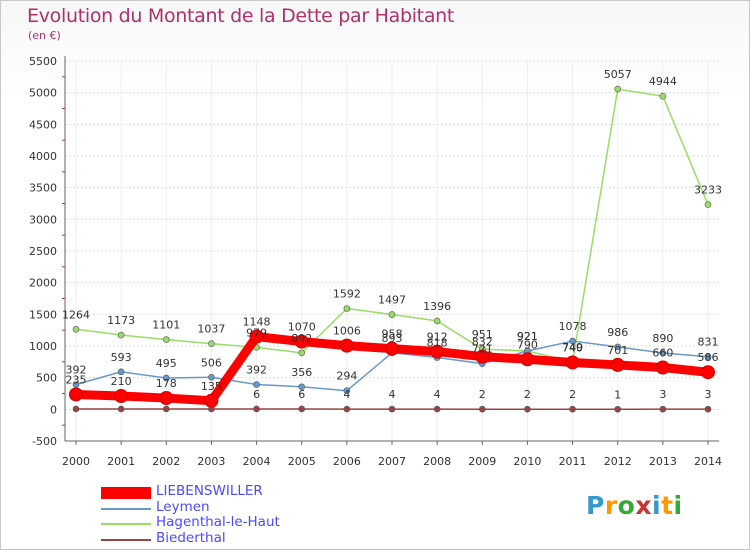 The width and height of the screenshot is (750, 550). I want to click on data-label: 893, so click(392, 338).